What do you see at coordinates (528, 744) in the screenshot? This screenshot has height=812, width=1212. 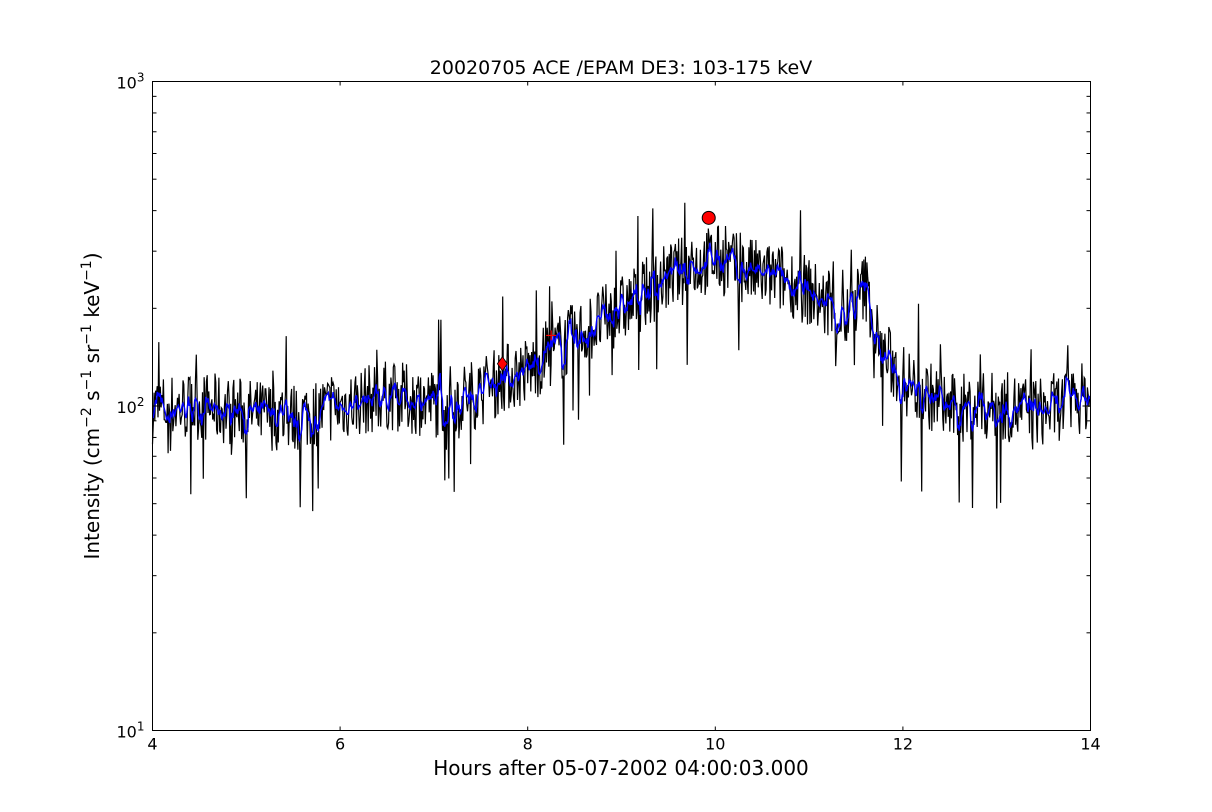 I see `x-tick-label: 8` at bounding box center [528, 744].